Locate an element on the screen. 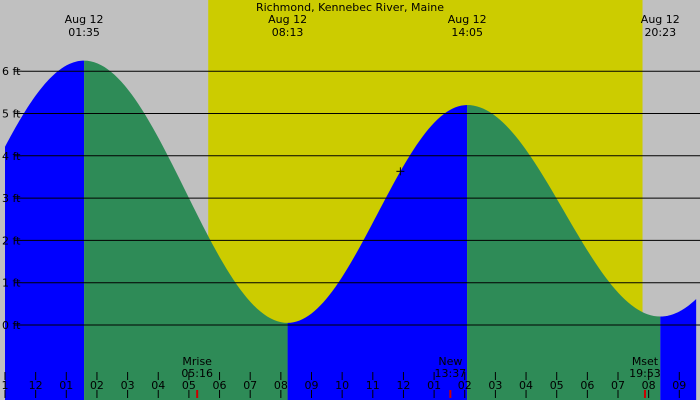 The image size is (700, 400). event-label: Mrise is located at coordinates (197, 361).